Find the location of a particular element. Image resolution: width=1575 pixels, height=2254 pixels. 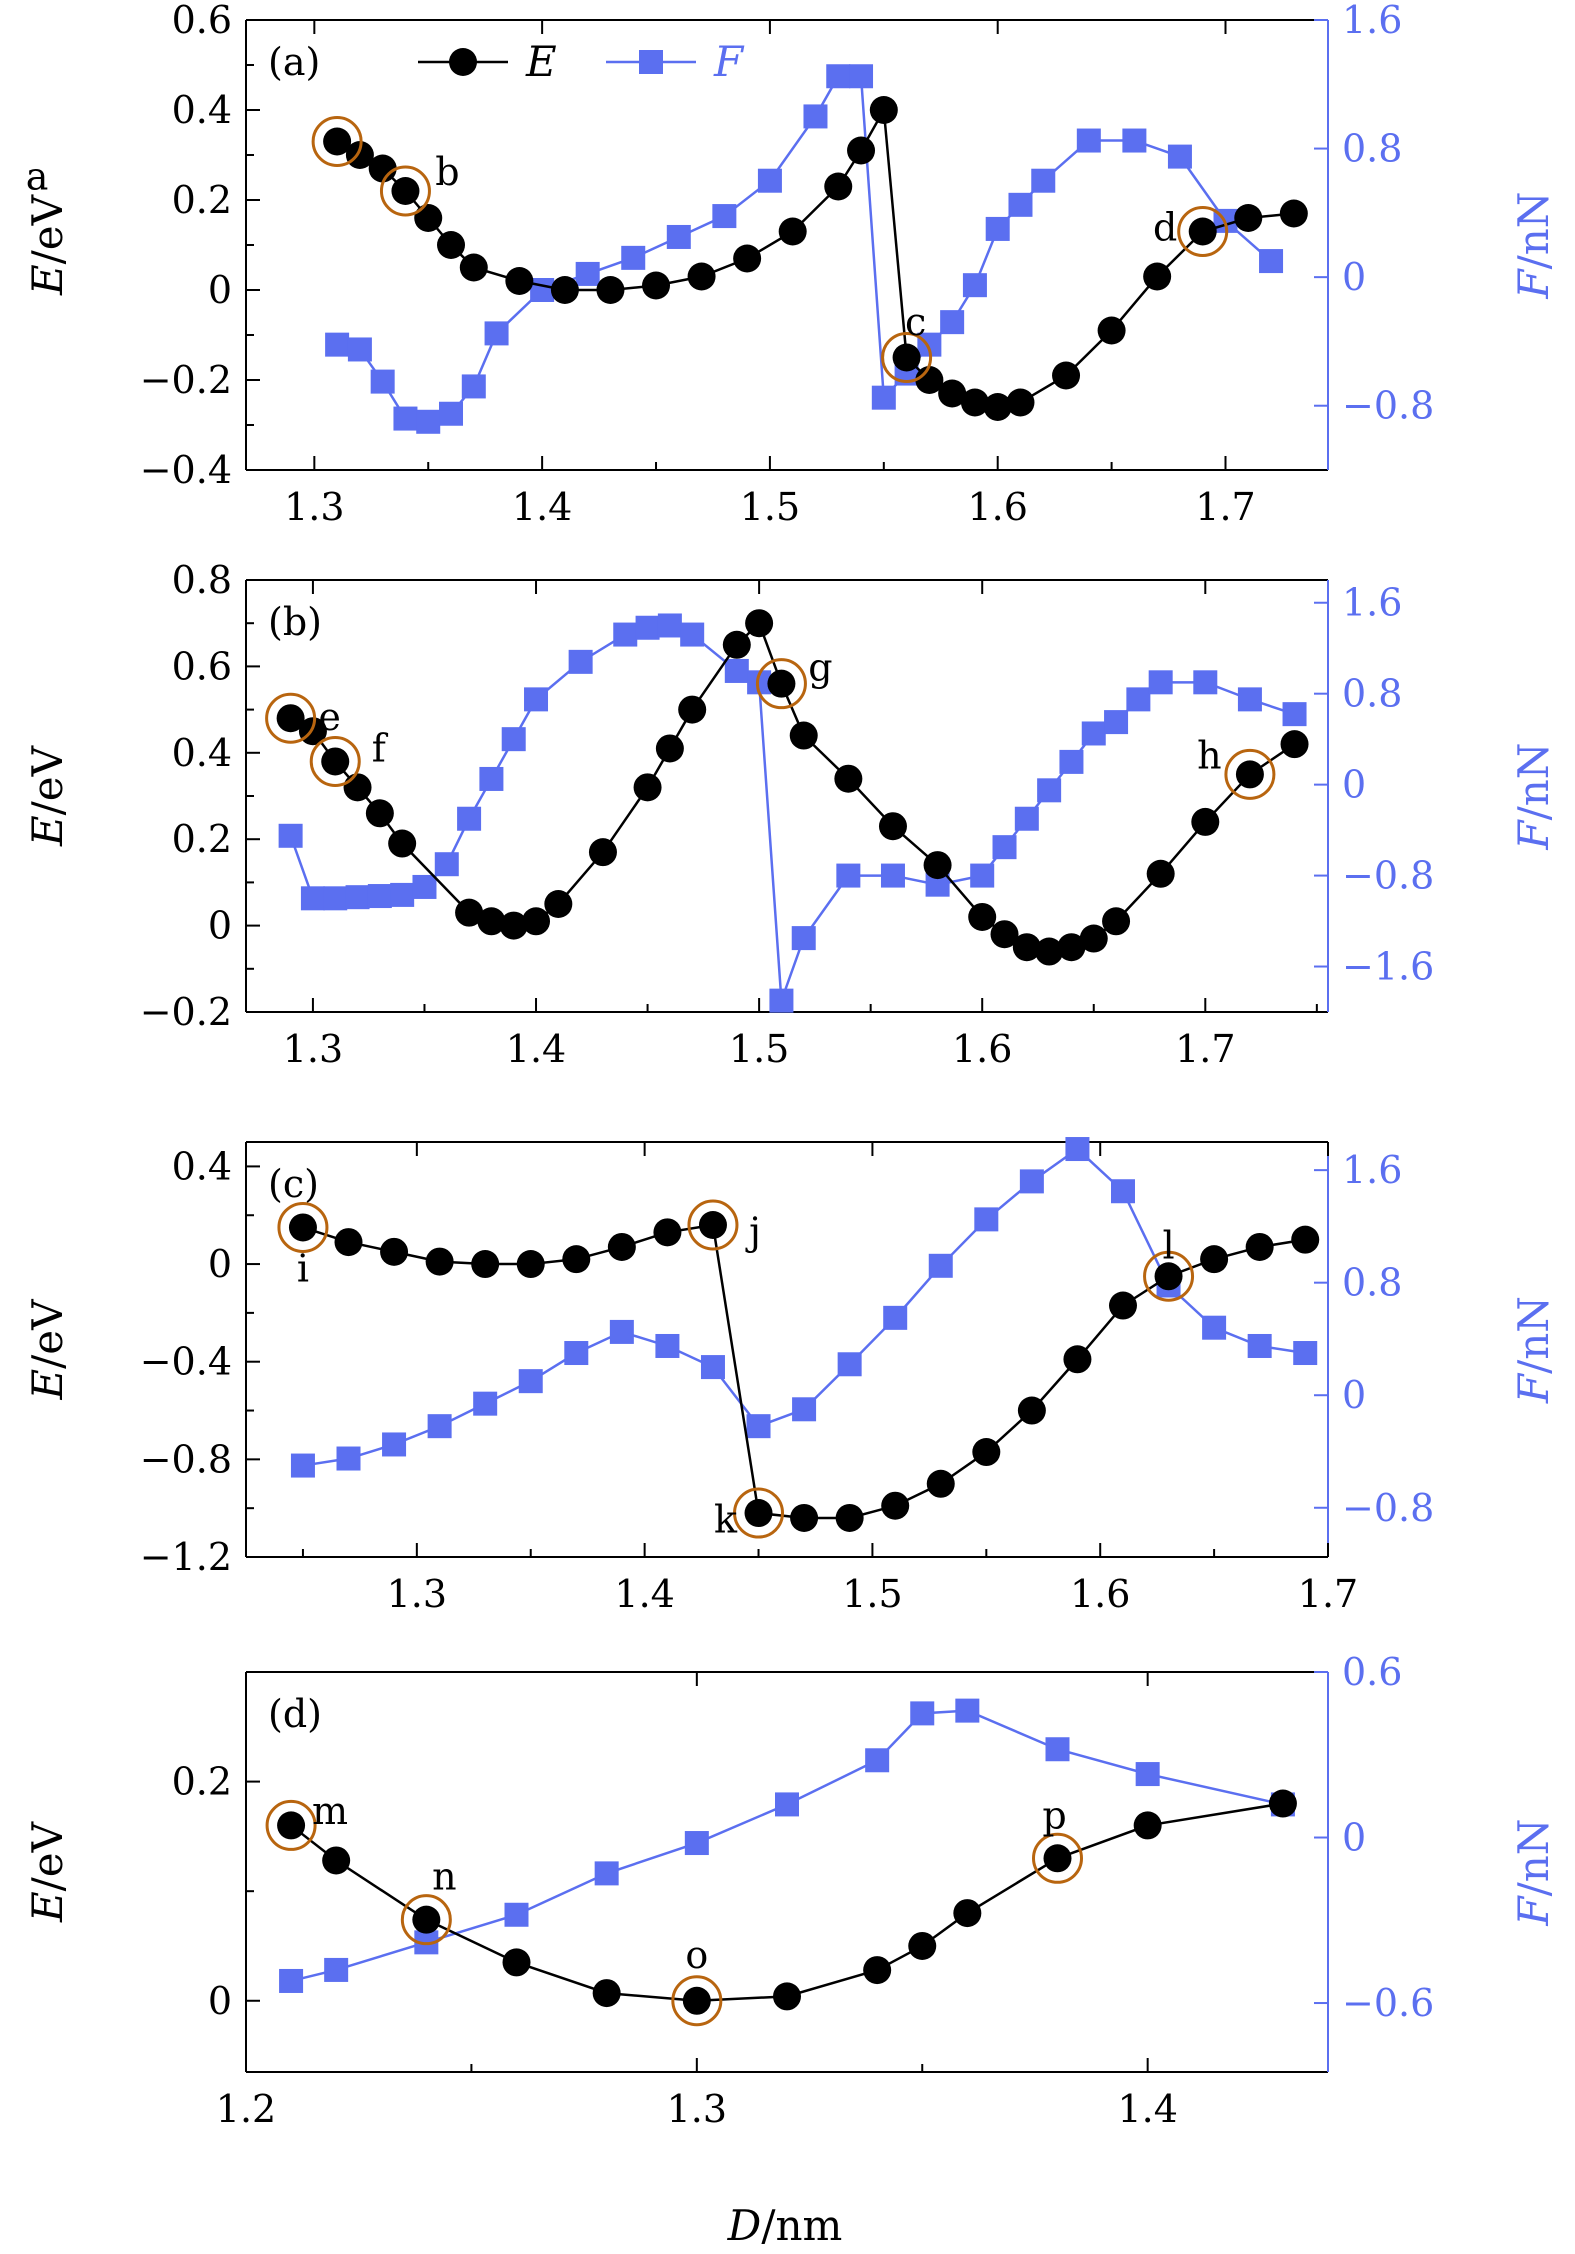

point-label: p is located at coordinates (1054, 1815).